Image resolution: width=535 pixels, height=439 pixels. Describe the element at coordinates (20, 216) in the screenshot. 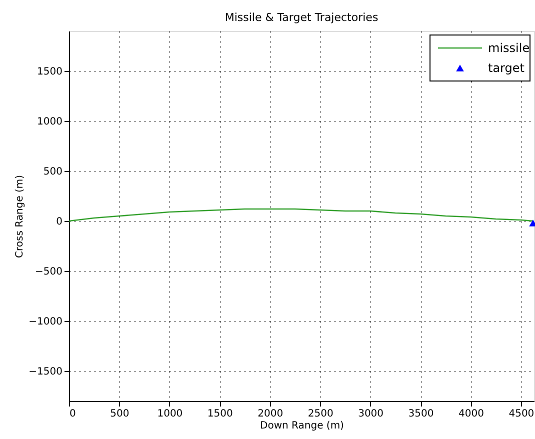

I see `y-axis-title: Cross Range (m)` at that location.